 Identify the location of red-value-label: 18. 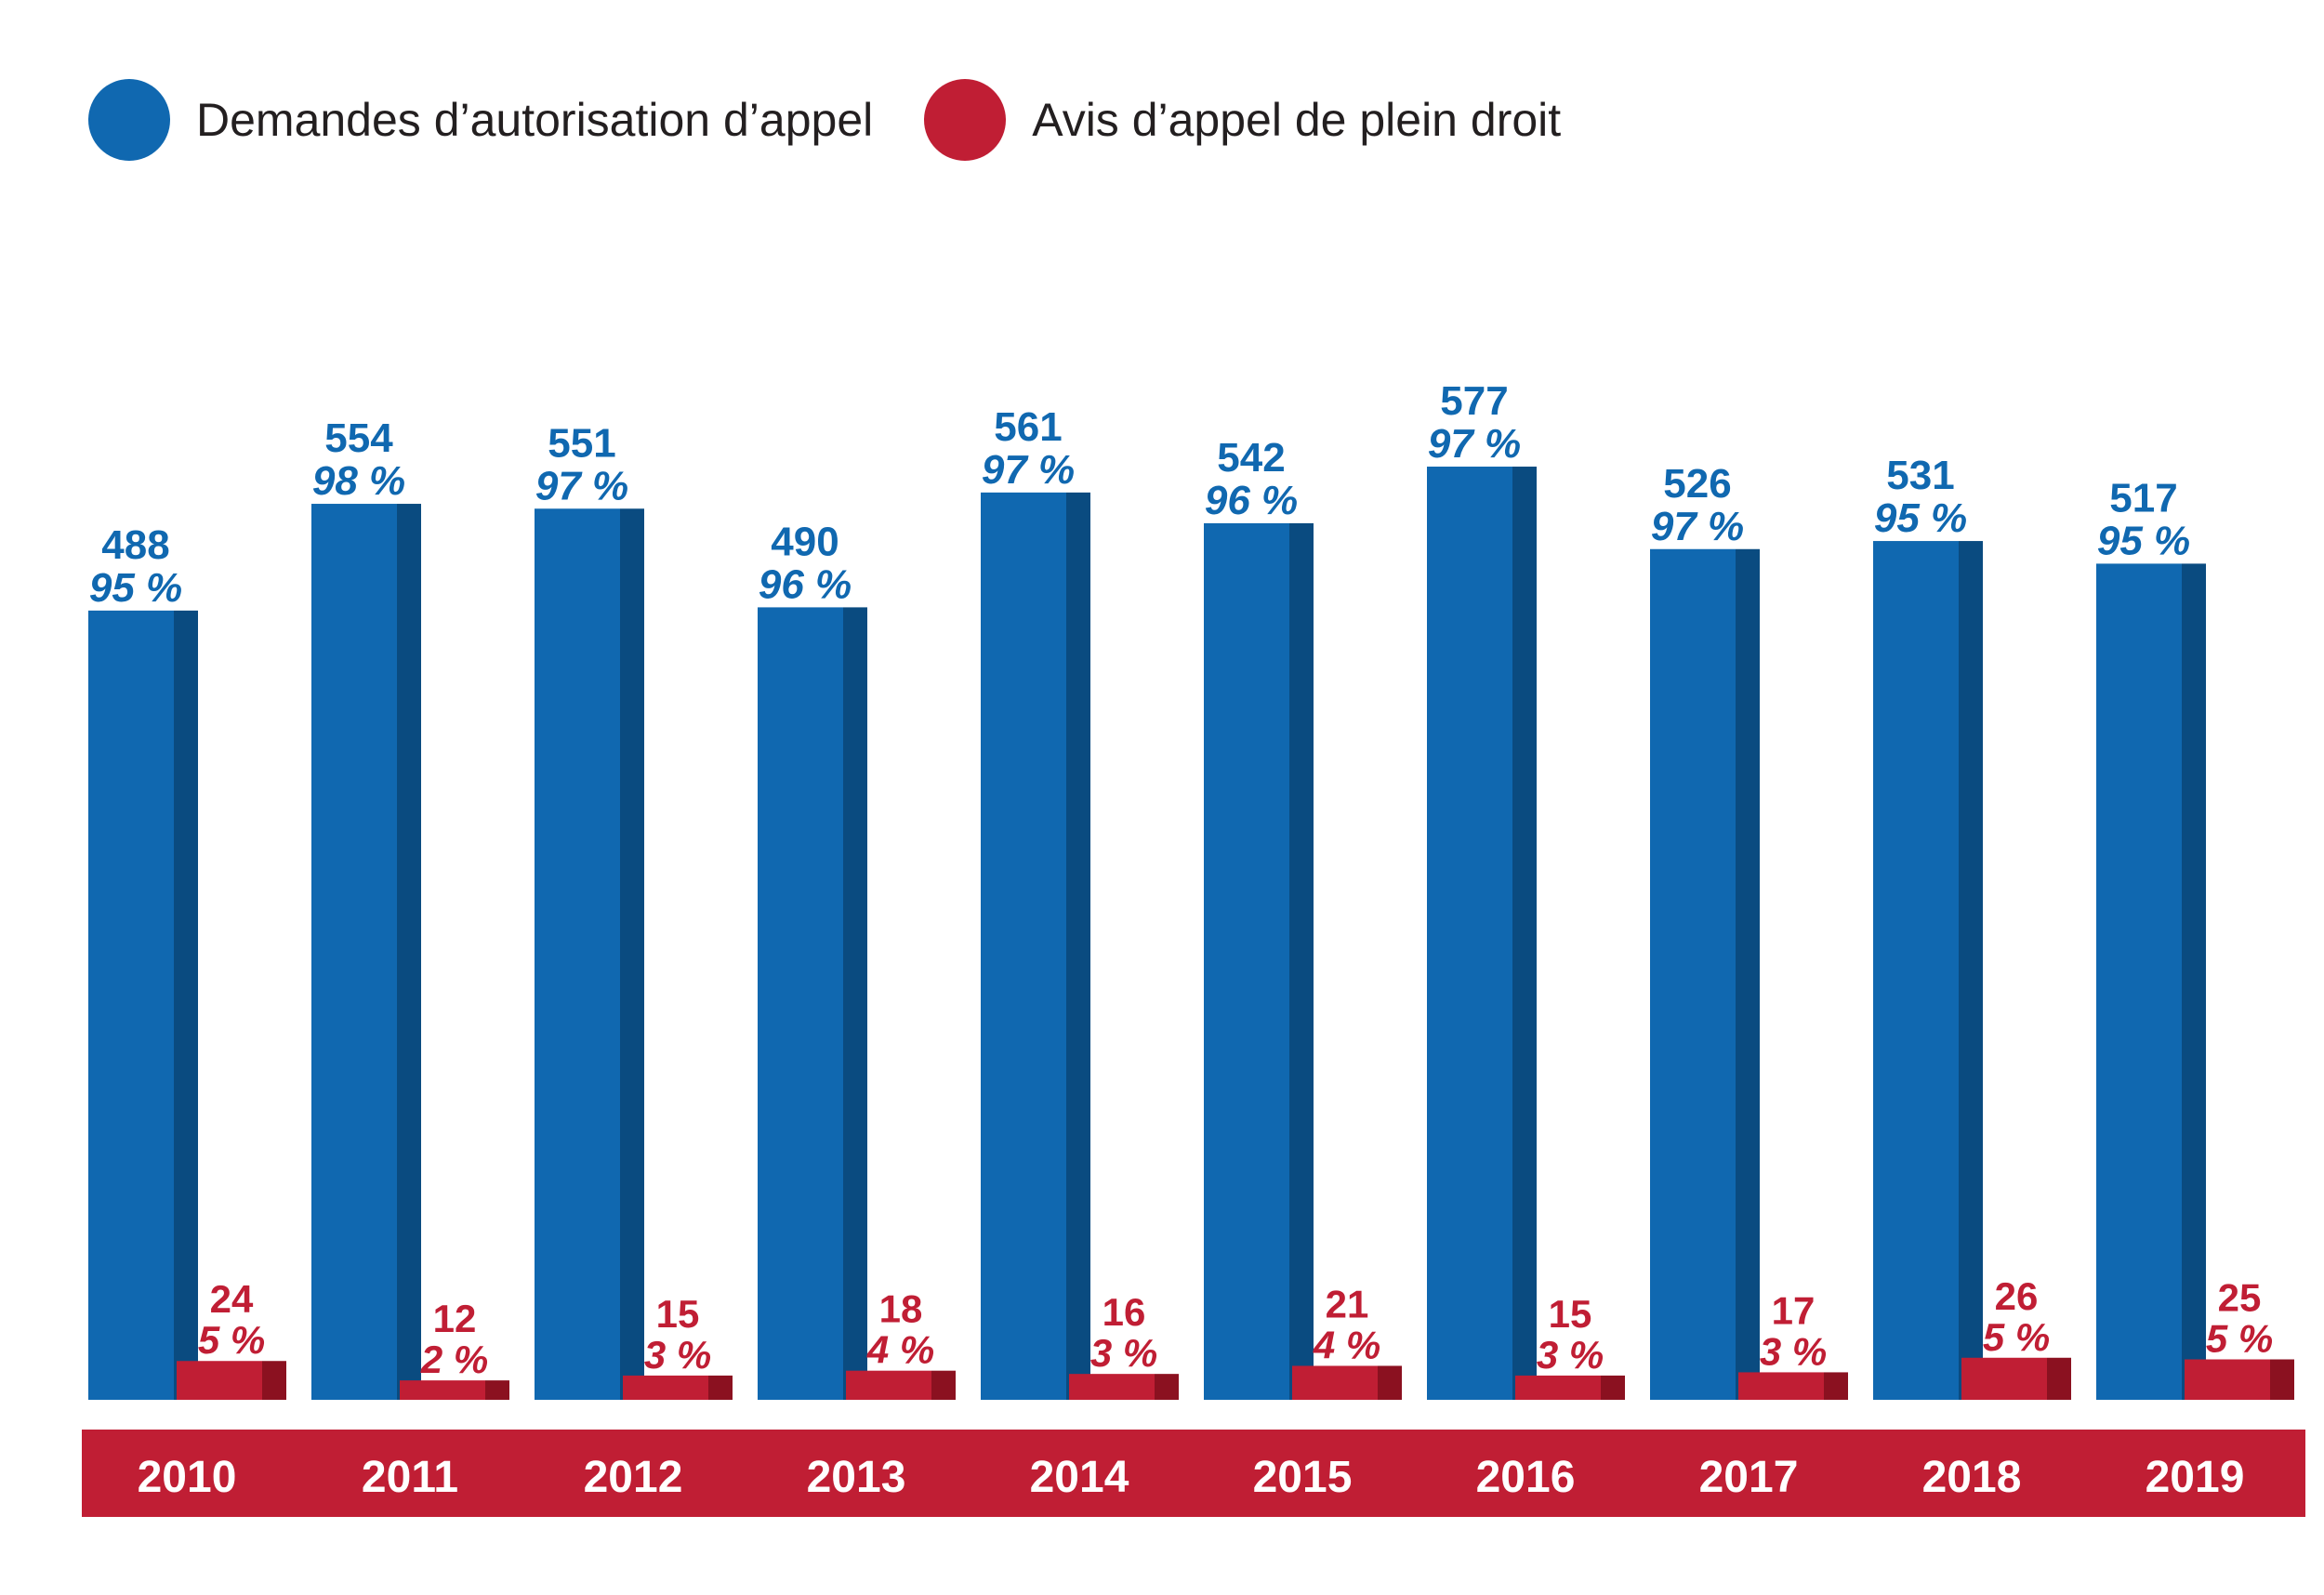
(901, 1309).